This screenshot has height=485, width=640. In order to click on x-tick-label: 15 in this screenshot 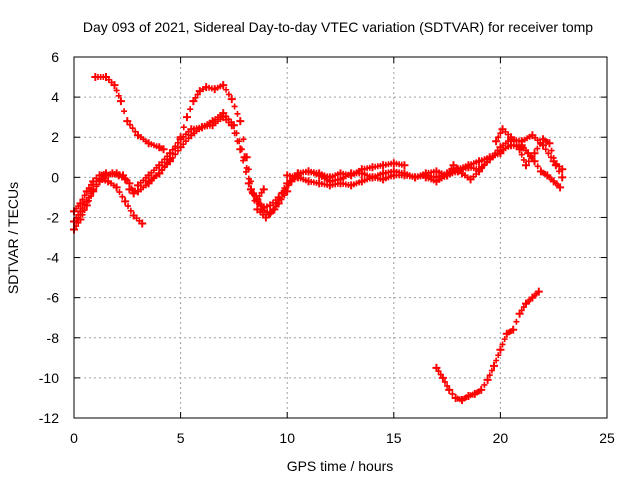, I will do `click(394, 438)`.